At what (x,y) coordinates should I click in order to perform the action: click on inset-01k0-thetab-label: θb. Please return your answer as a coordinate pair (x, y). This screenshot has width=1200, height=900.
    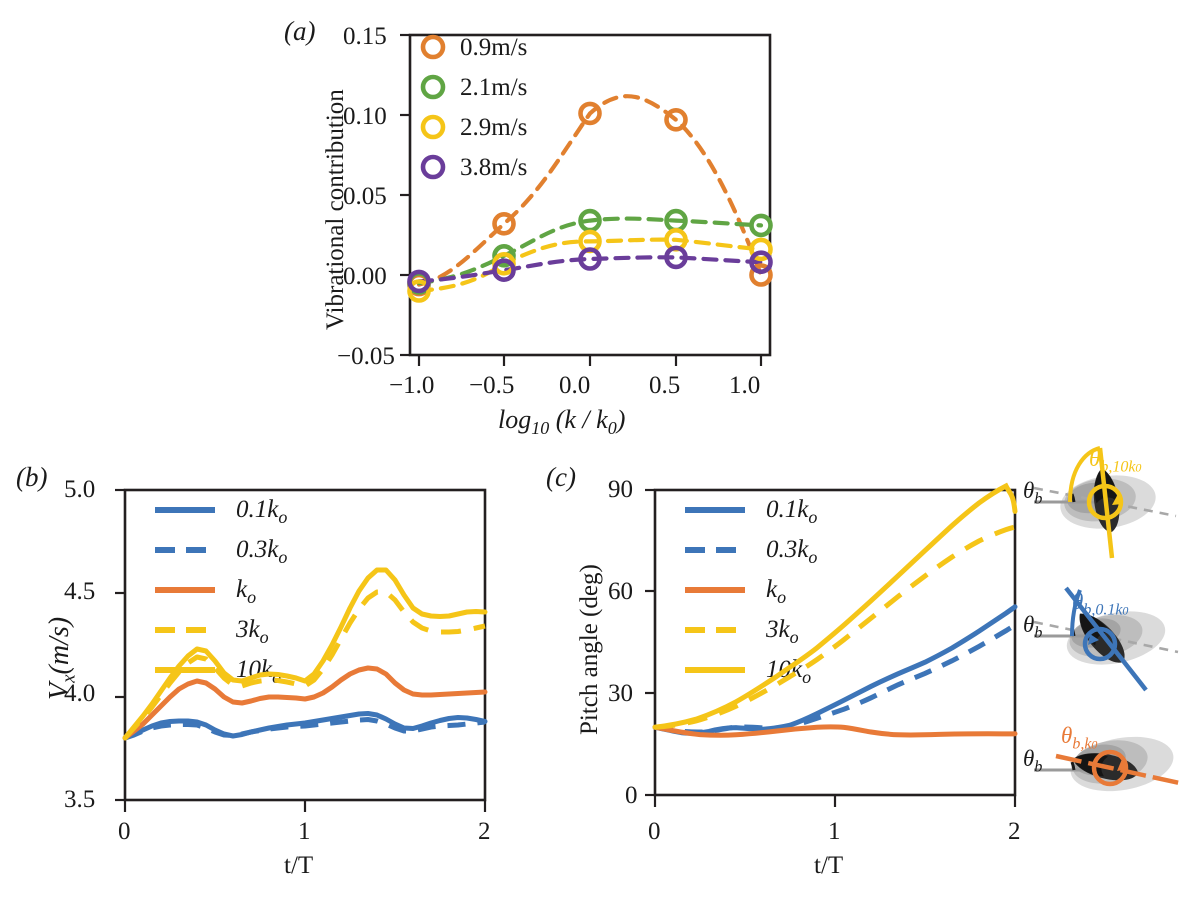
    Looking at the image, I should click on (1032, 627).